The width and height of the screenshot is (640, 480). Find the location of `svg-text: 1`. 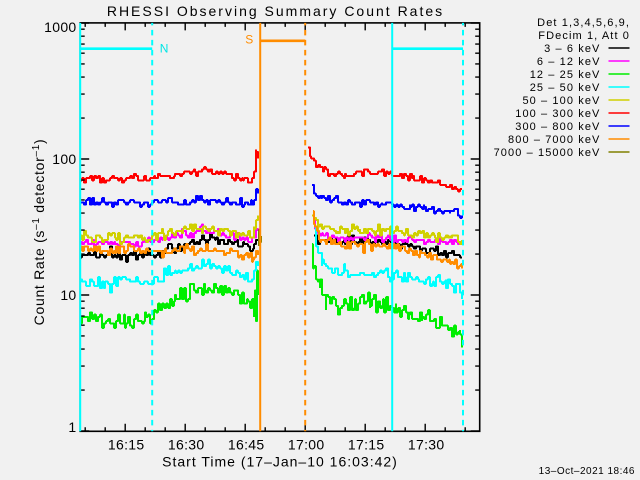

svg-text: 1 is located at coordinates (72, 427).